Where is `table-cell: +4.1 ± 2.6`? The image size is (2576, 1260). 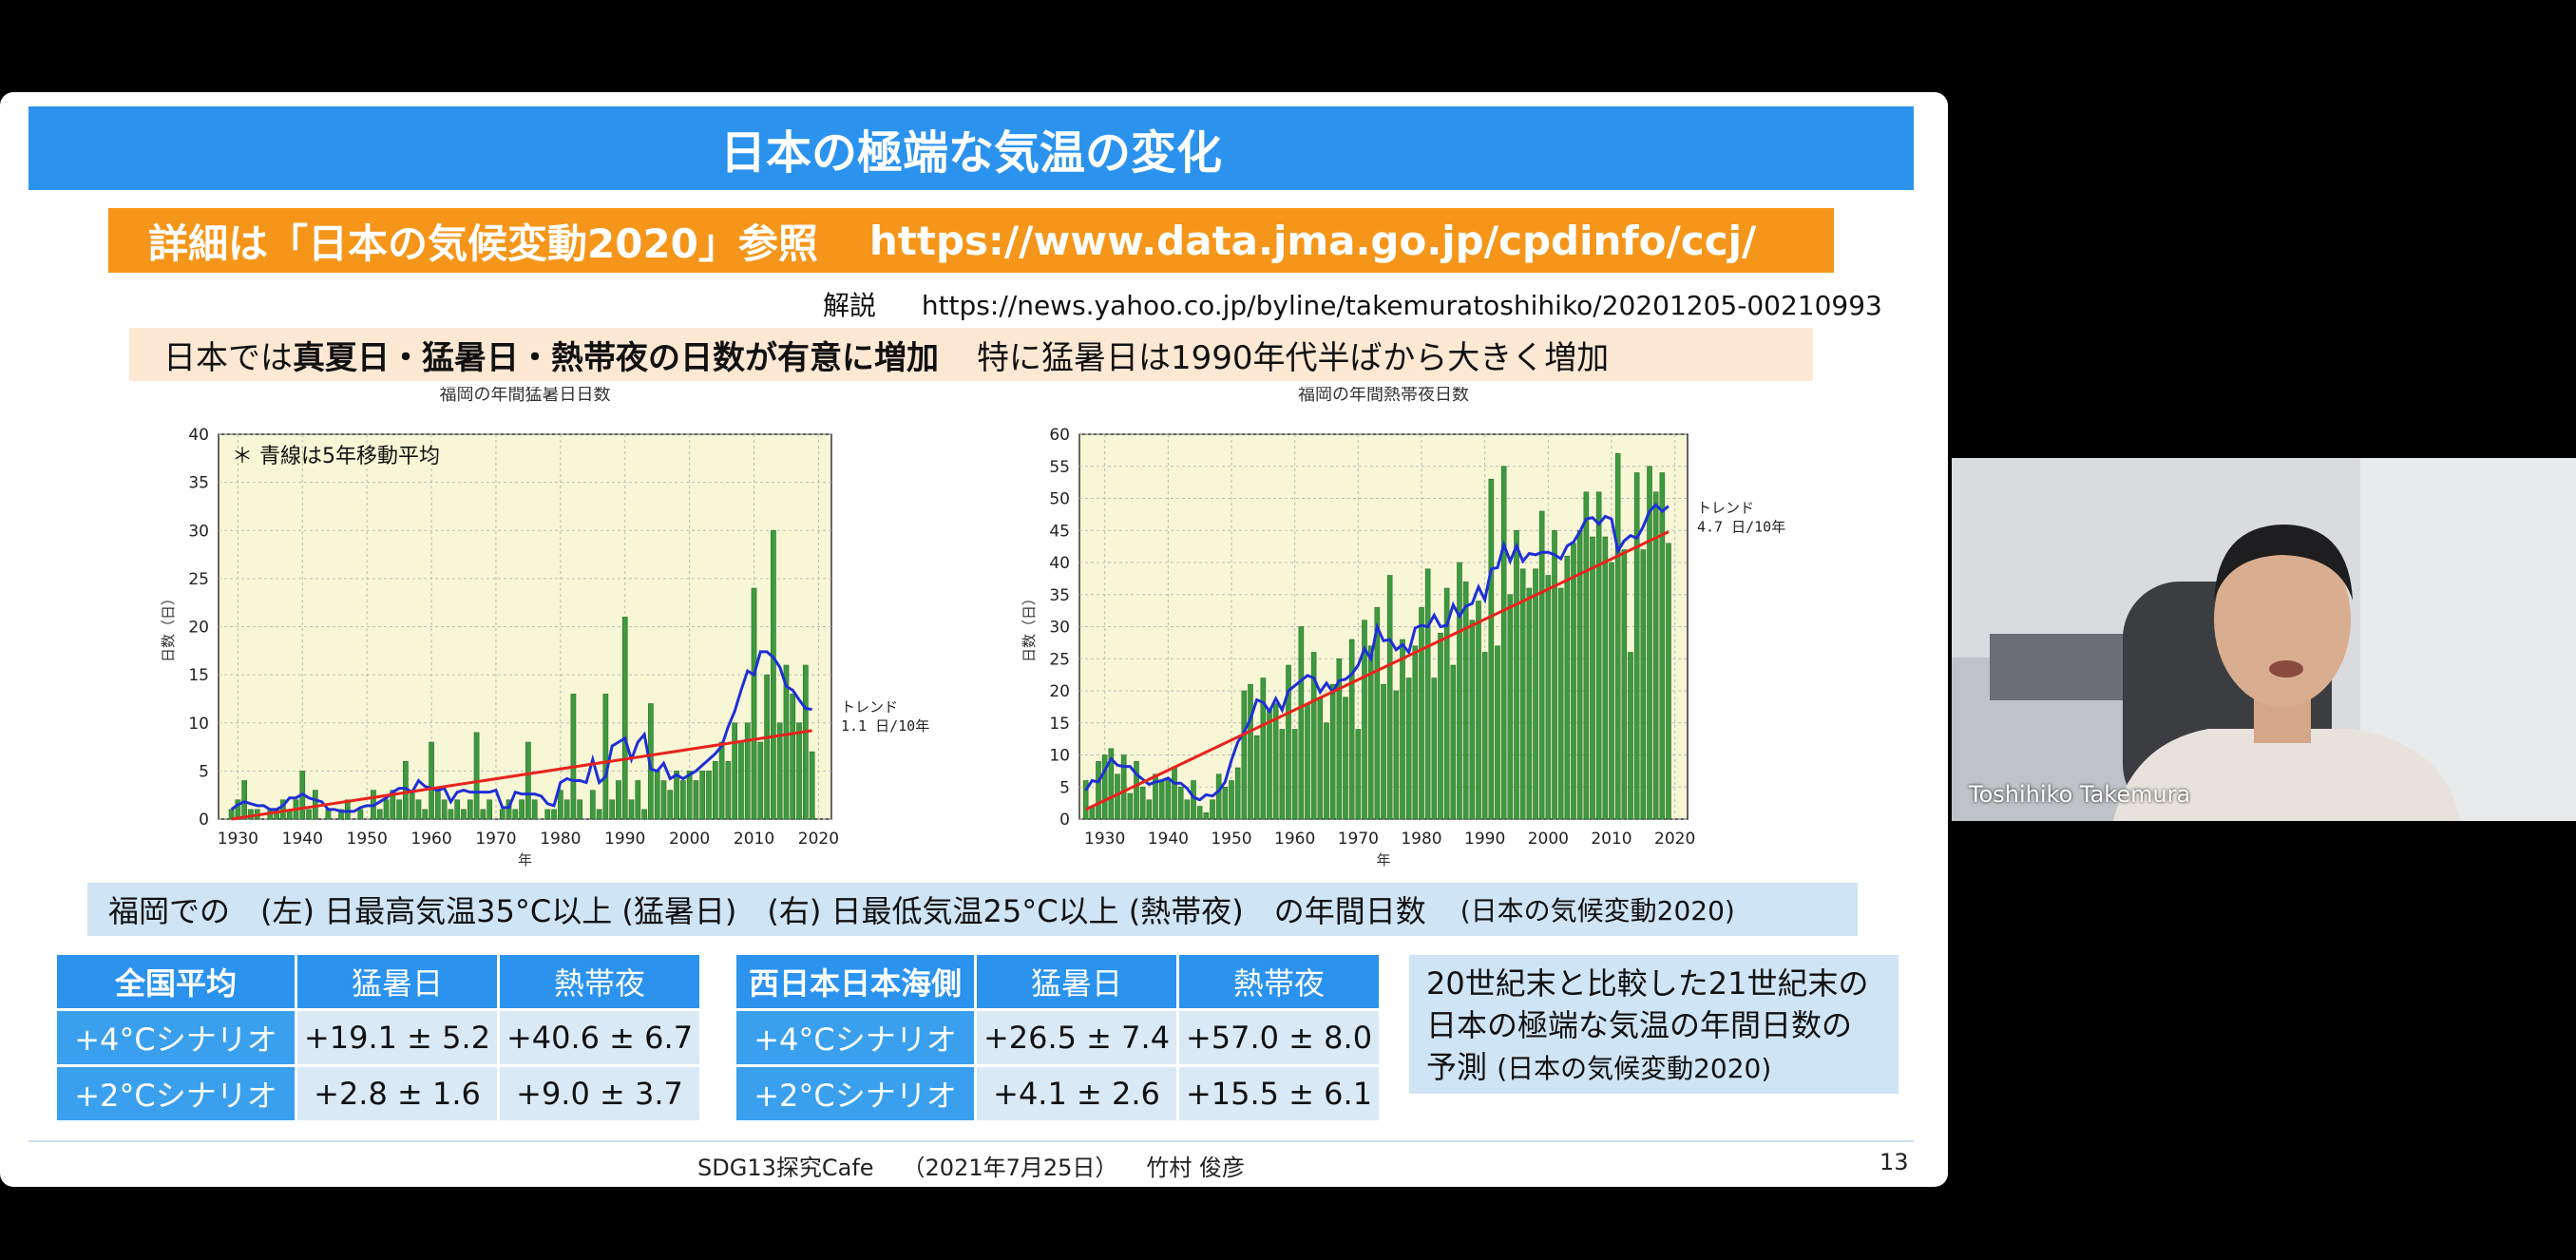
table-cell: +4.1 ± 2.6 is located at coordinates (1076, 1093).